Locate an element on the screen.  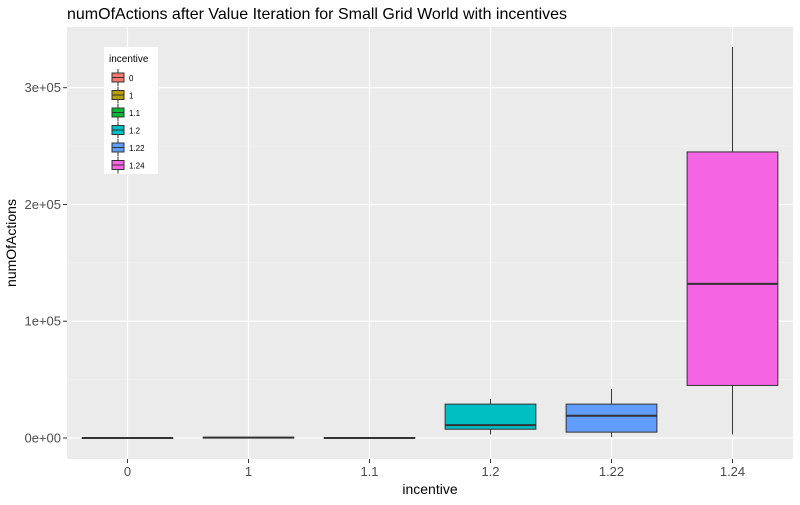
y-tick-label: 2e+05 is located at coordinates (42, 204).